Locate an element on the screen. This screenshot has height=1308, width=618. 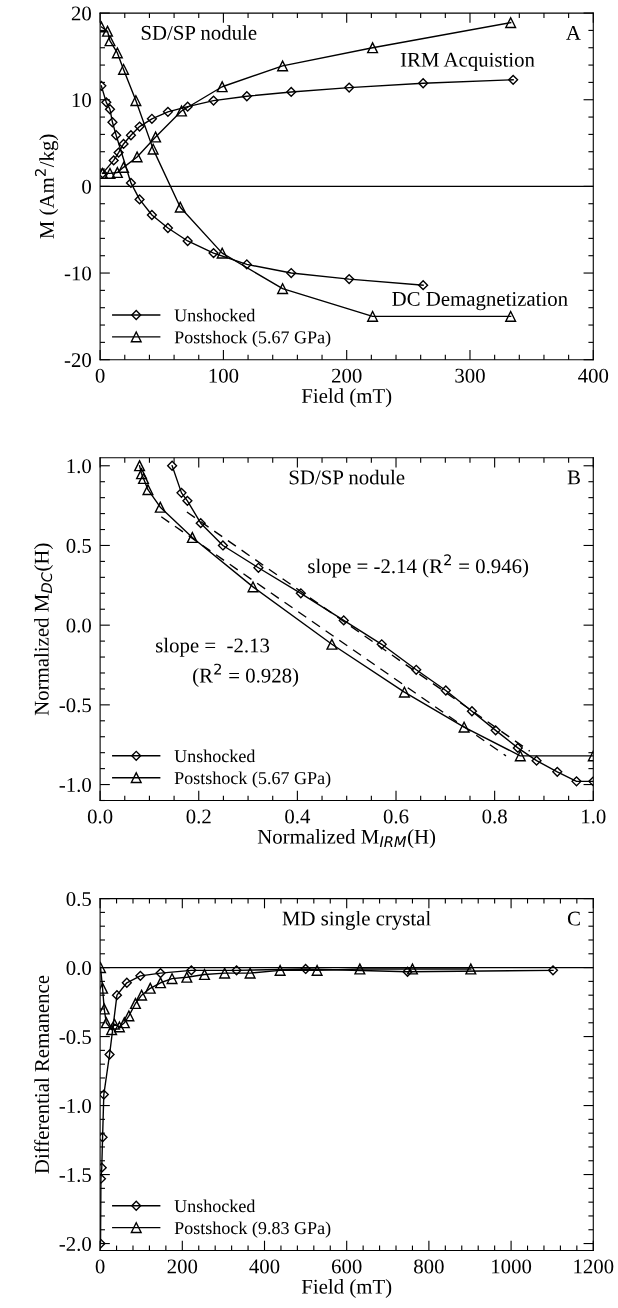
x-tick-label: 300 is located at coordinates (470, 375).